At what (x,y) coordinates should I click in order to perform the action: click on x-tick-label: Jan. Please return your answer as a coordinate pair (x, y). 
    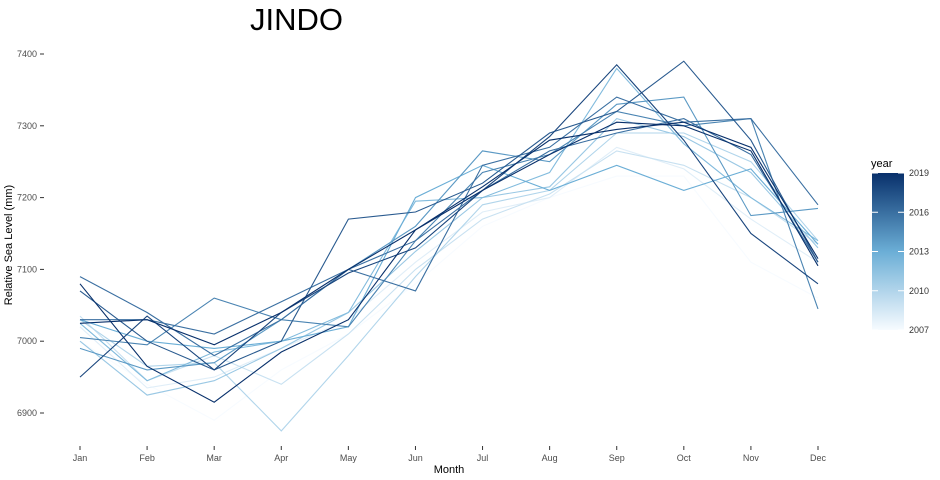
    Looking at the image, I should click on (80, 458).